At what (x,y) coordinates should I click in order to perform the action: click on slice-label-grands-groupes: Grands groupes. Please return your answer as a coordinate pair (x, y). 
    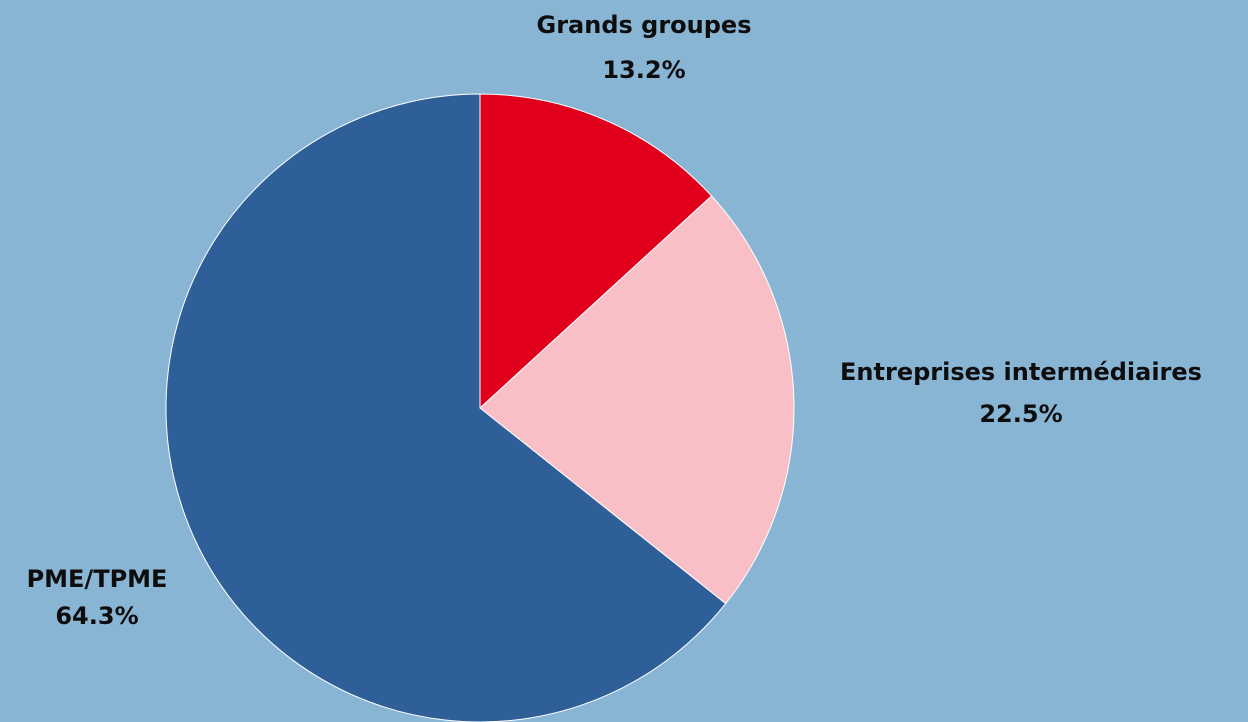
    Looking at the image, I should click on (644, 25).